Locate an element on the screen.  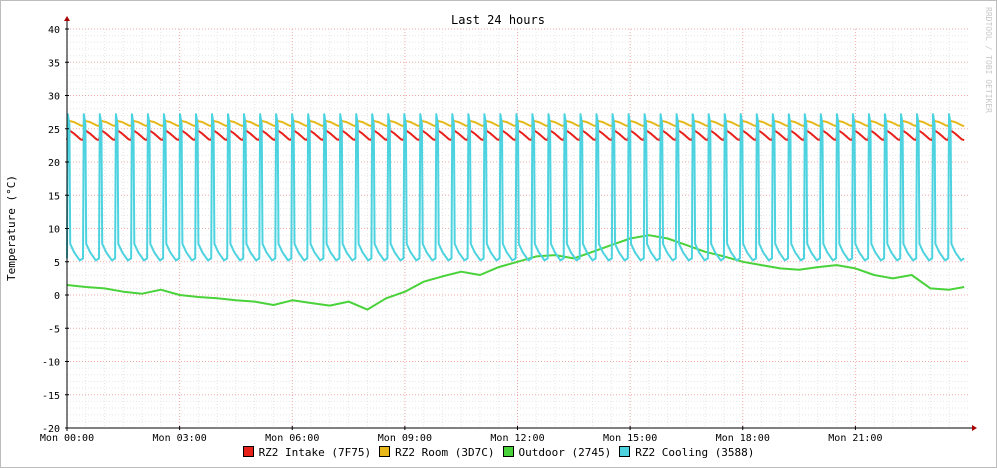
legend-item: RZ2 Cooling (3588) is located at coordinates (686, 452).